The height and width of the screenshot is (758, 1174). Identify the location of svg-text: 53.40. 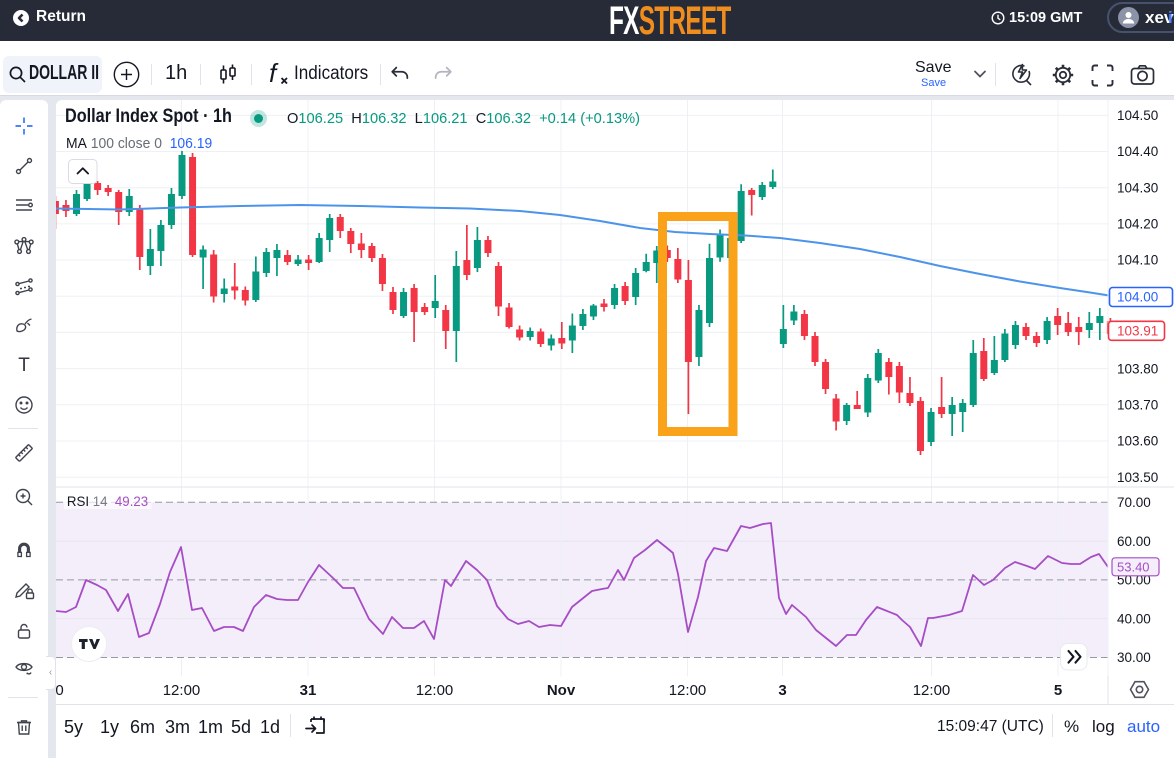
(1133, 566).